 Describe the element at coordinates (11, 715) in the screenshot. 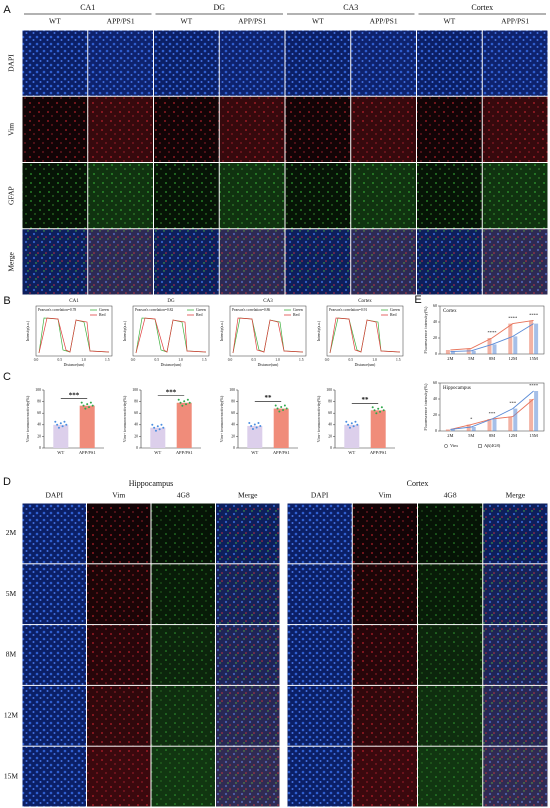

I see `label: 12M` at that location.